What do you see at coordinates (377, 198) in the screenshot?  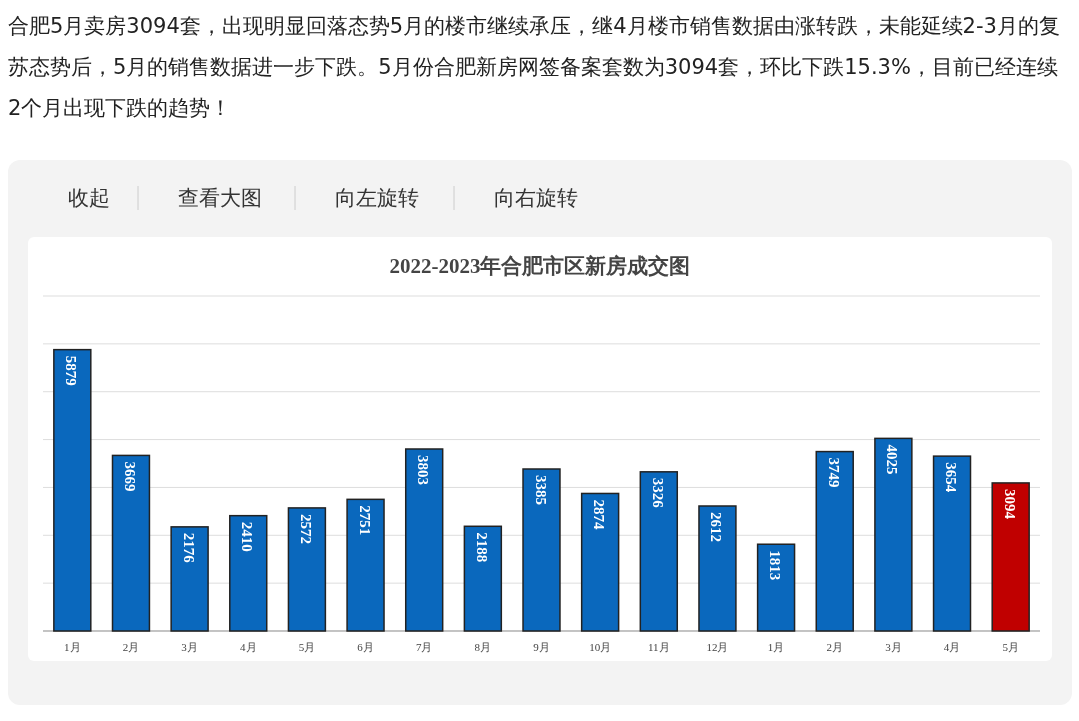 I see `text: 向左旋转` at bounding box center [377, 198].